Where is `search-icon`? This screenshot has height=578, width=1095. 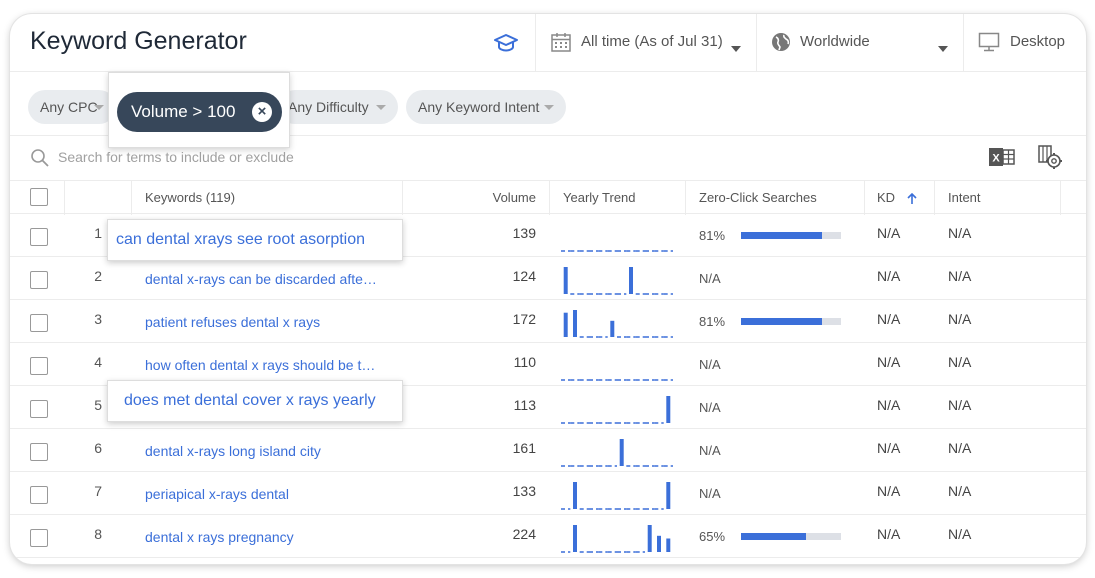 search-icon is located at coordinates (40, 160).